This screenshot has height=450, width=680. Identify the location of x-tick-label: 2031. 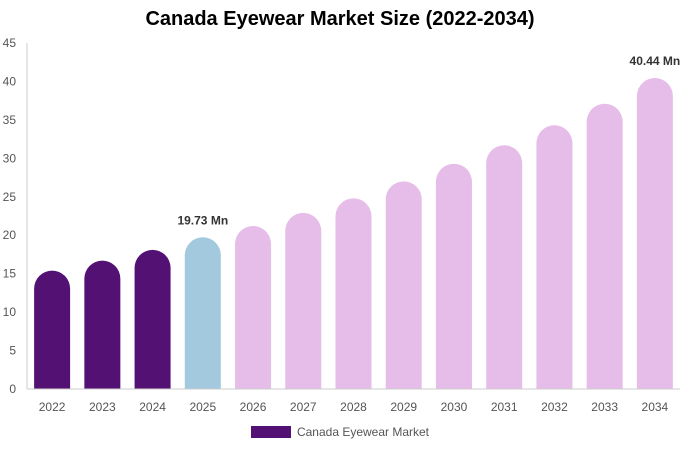
(504, 407).